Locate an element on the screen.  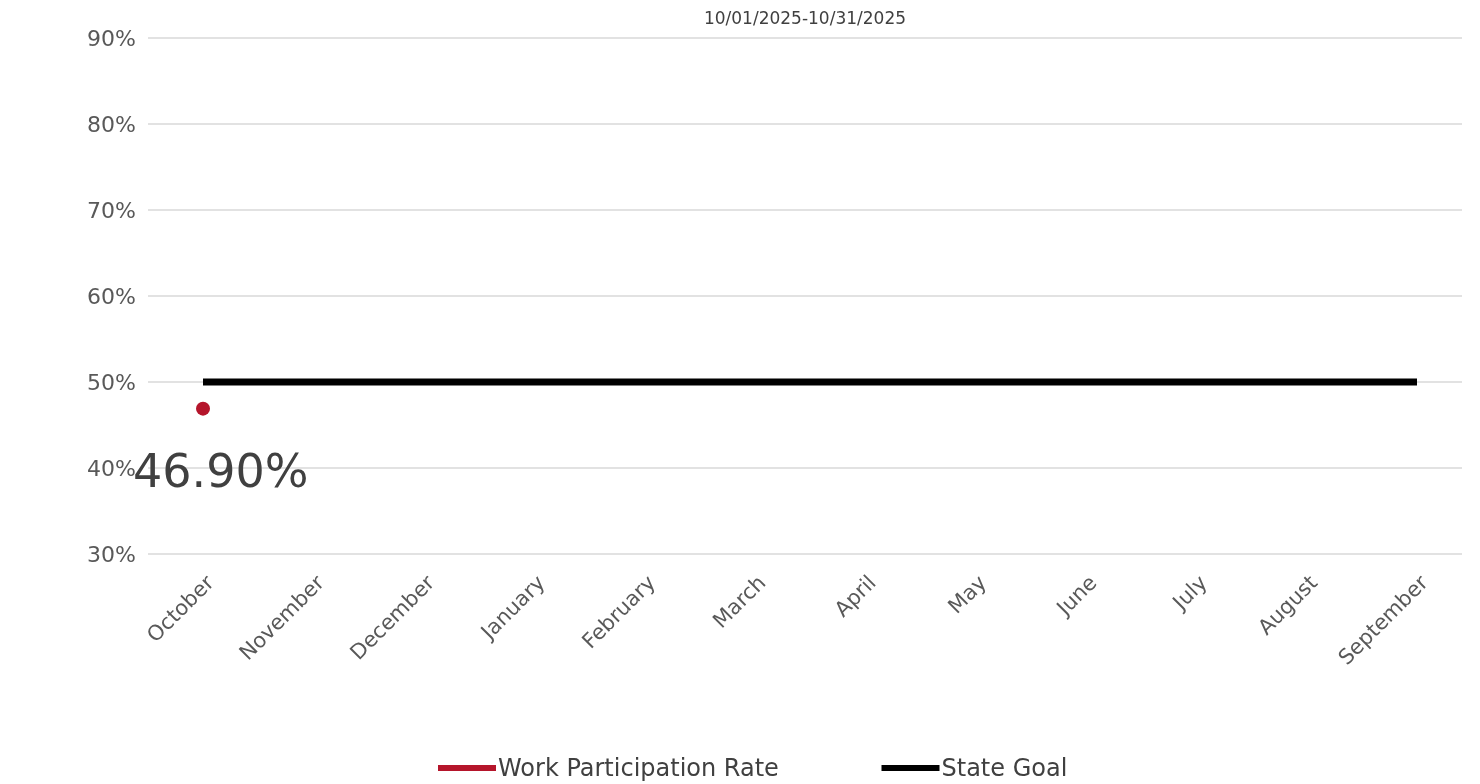
y-tick-label: 30% is located at coordinates (111, 554).